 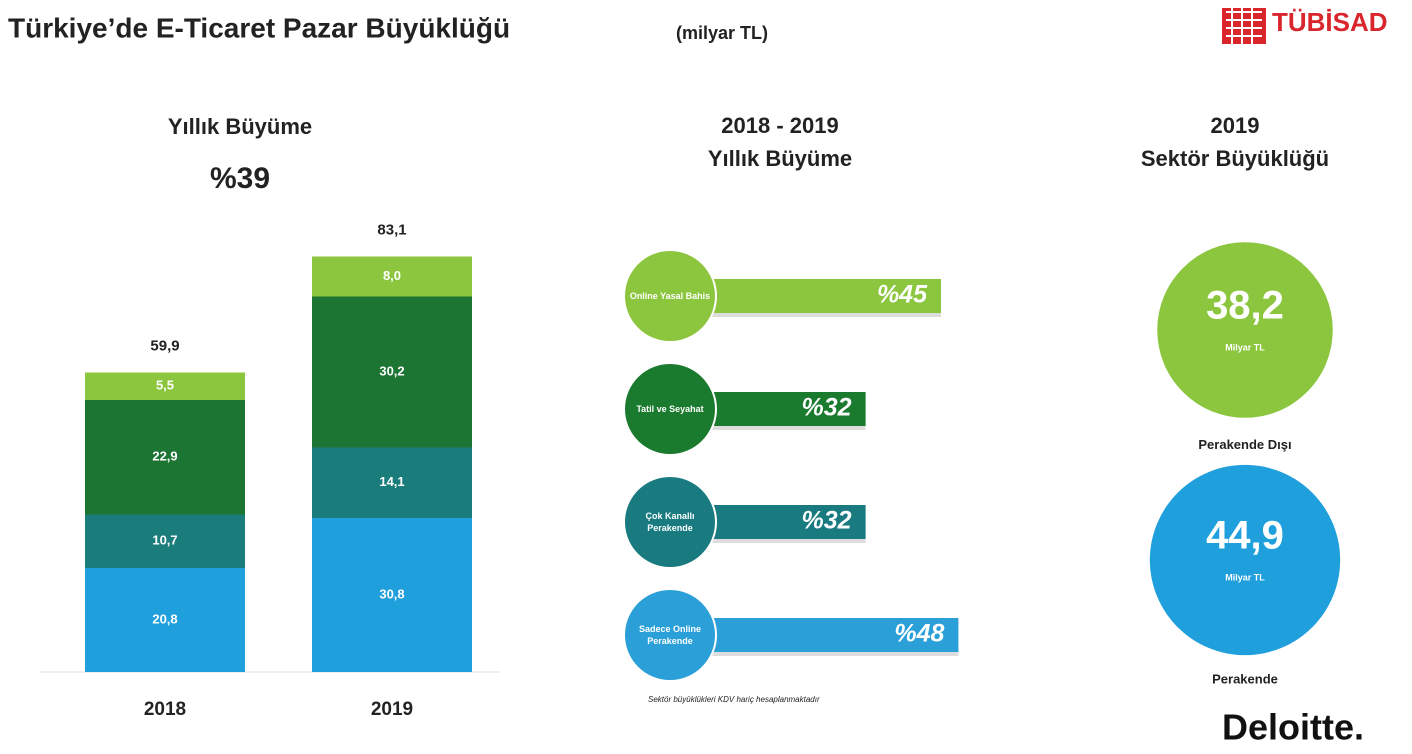 I want to click on category-label-box: Çok Kanallı Perakende, so click(x=670, y=522).